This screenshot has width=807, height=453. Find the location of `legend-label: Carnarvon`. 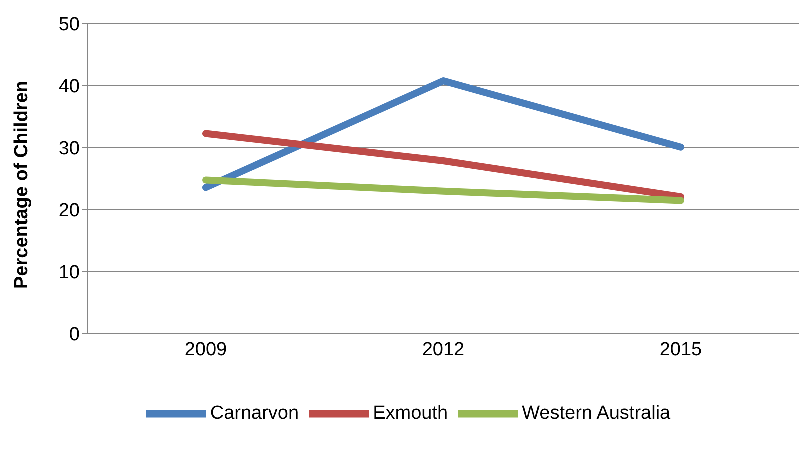

legend-label: Carnarvon is located at coordinates (255, 413).